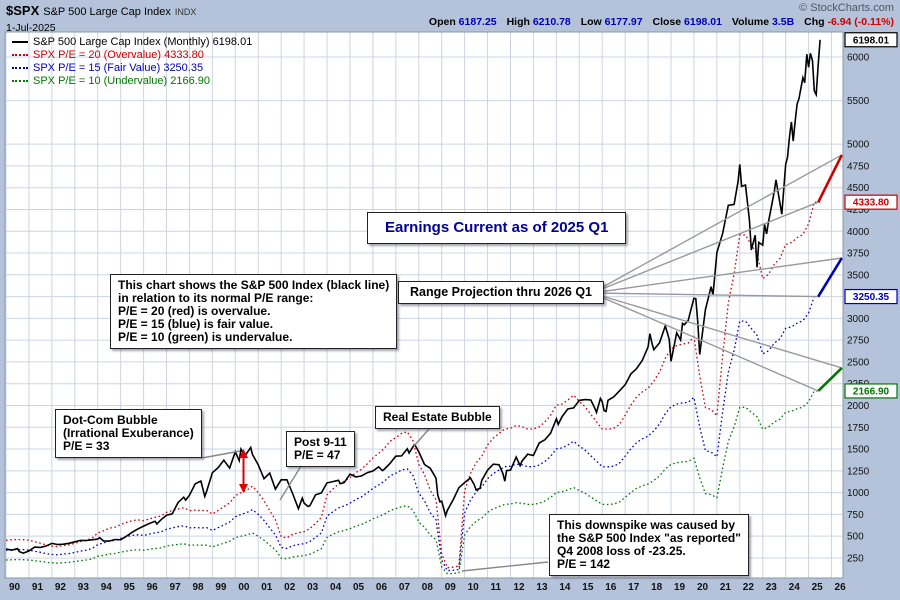  Describe the element at coordinates (497, 228) in the screenshot. I see `annotation-earnings-current: Earnings Current as of 2025 Q1` at that location.